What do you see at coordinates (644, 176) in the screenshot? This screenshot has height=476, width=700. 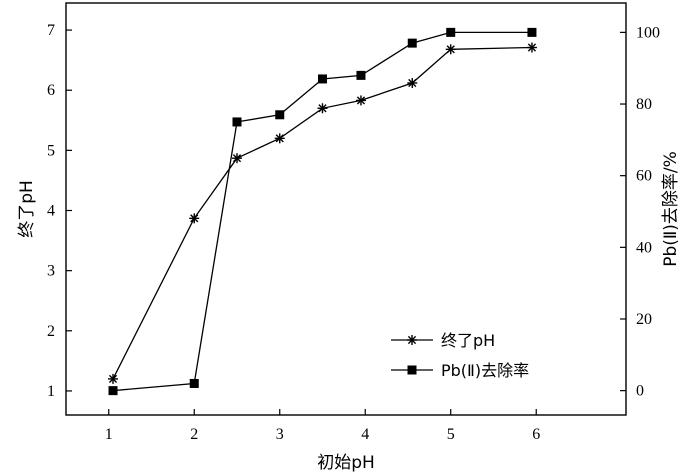 I see `y2-tick-label: 60` at bounding box center [644, 176].